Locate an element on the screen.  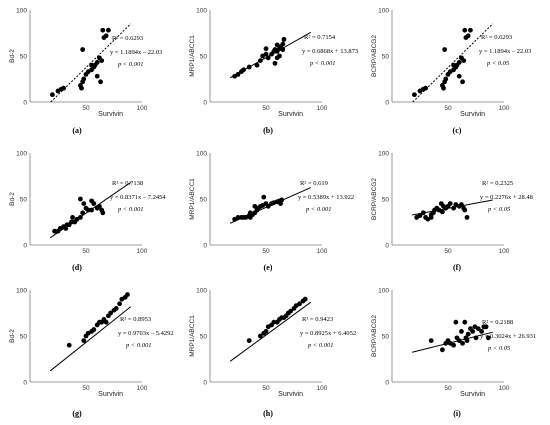
regression-equation: y = 1.1894x – 22.03 is located at coordinates (505, 51).